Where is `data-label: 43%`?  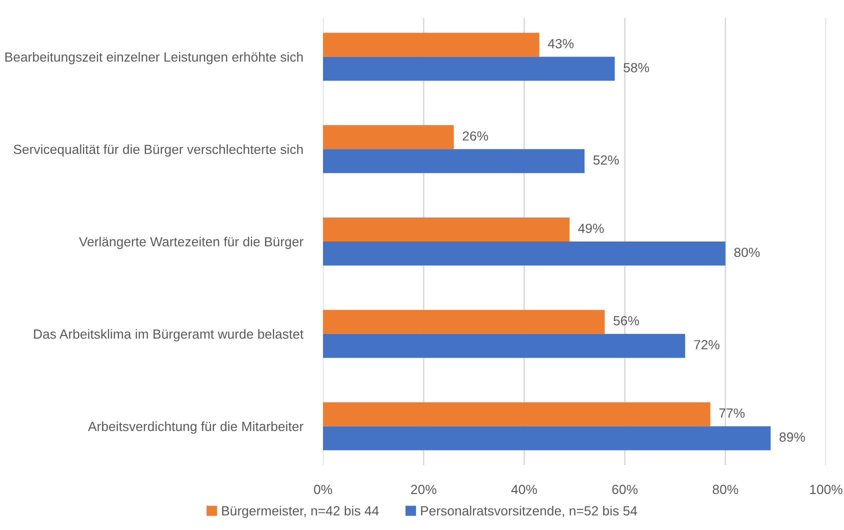 data-label: 43% is located at coordinates (561, 43).